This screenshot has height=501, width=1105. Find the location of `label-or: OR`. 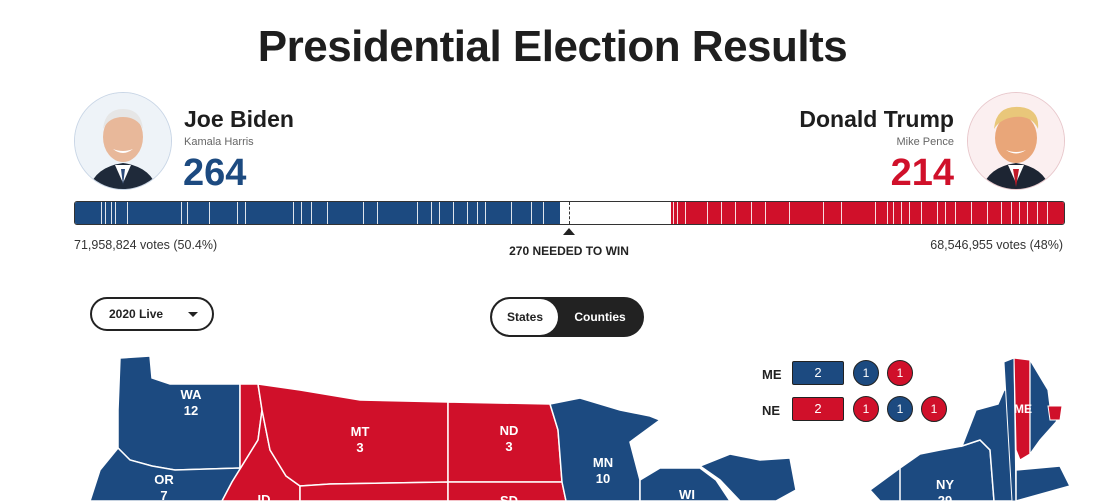

label-or: OR is located at coordinates (164, 479).